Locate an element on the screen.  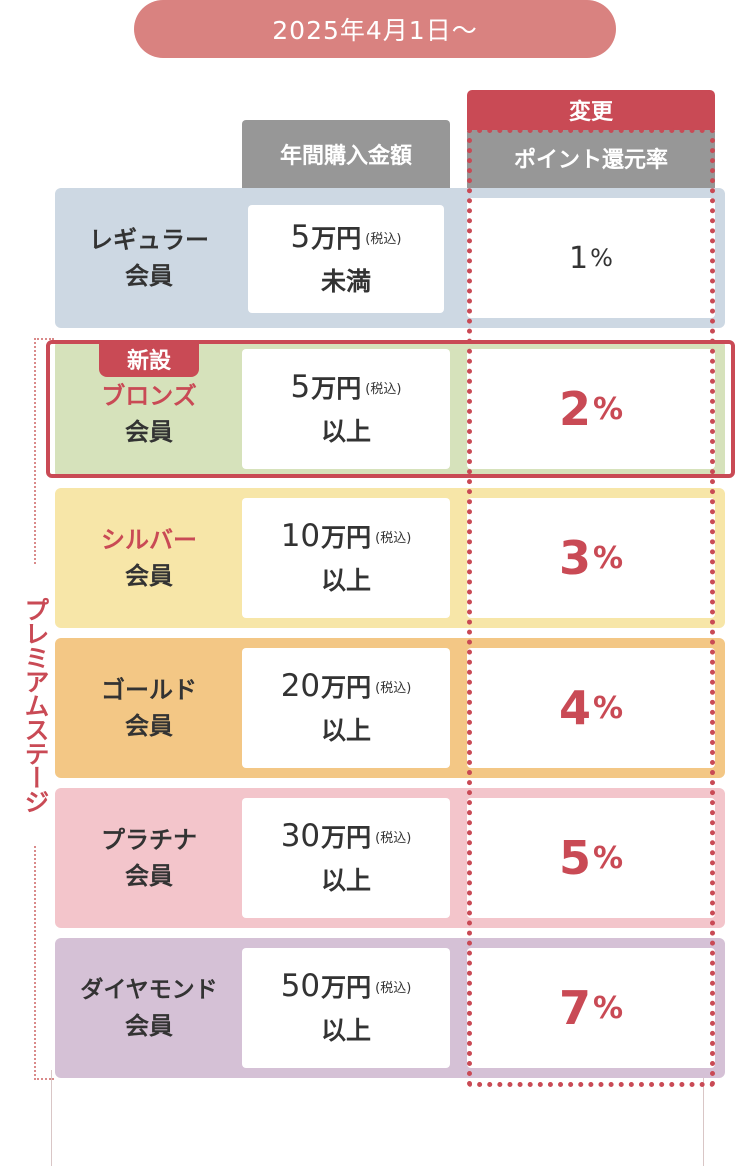
annual-amount-cell: 20 万円 (税込) 以上 is located at coordinates (346, 708).